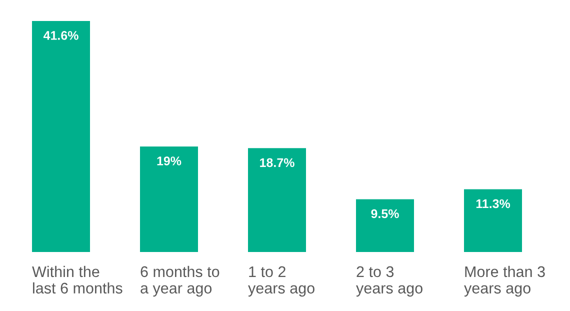 Image resolution: width=570 pixels, height=311 pixels. What do you see at coordinates (385, 213) in the screenshot?
I see `data-label: 9.5%` at bounding box center [385, 213].